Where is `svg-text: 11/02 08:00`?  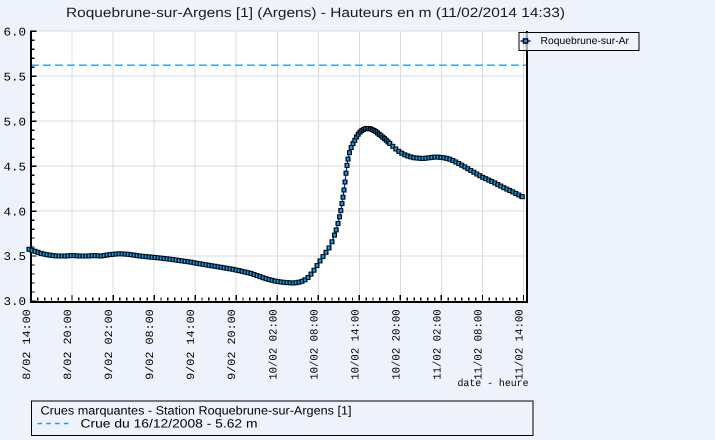
svg-text: 11/02 08:00 is located at coordinates (480, 344).